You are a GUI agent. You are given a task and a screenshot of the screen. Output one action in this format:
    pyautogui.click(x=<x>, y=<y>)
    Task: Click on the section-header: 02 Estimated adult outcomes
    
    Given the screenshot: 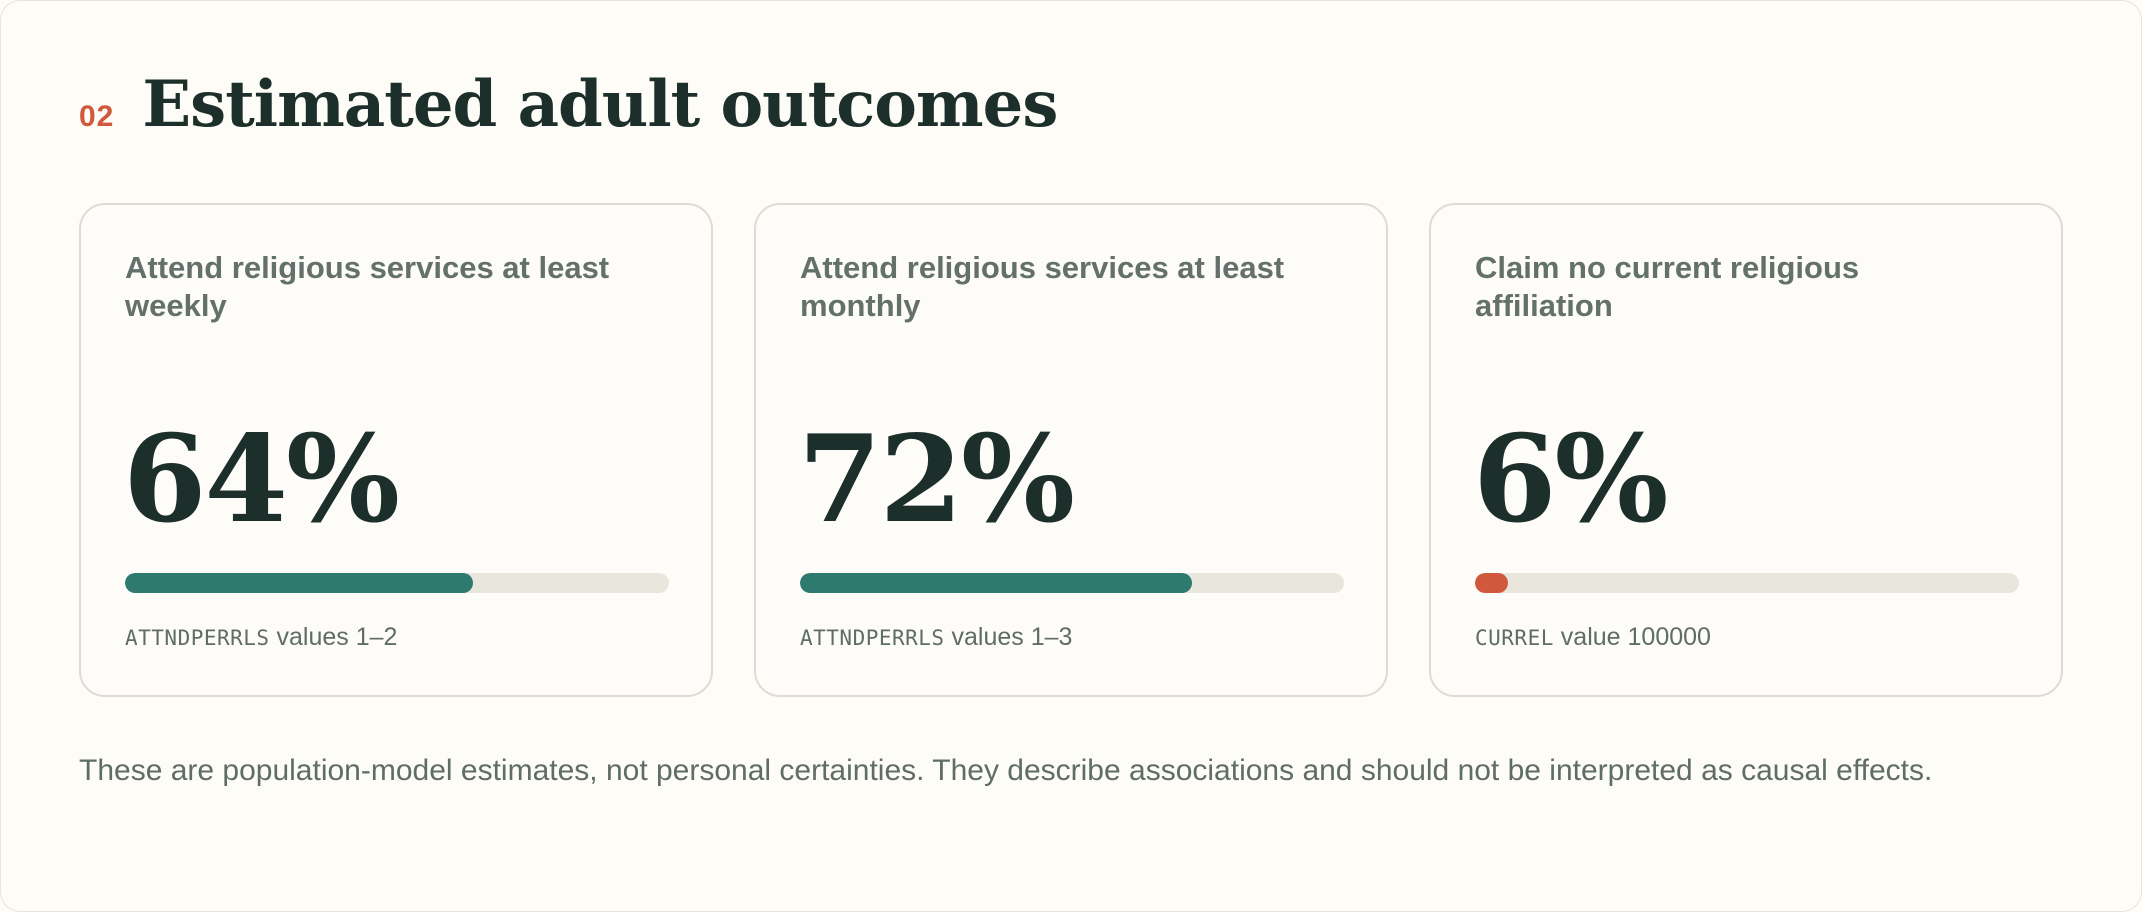 What is the action you would take?
    pyautogui.click(x=568, y=104)
    